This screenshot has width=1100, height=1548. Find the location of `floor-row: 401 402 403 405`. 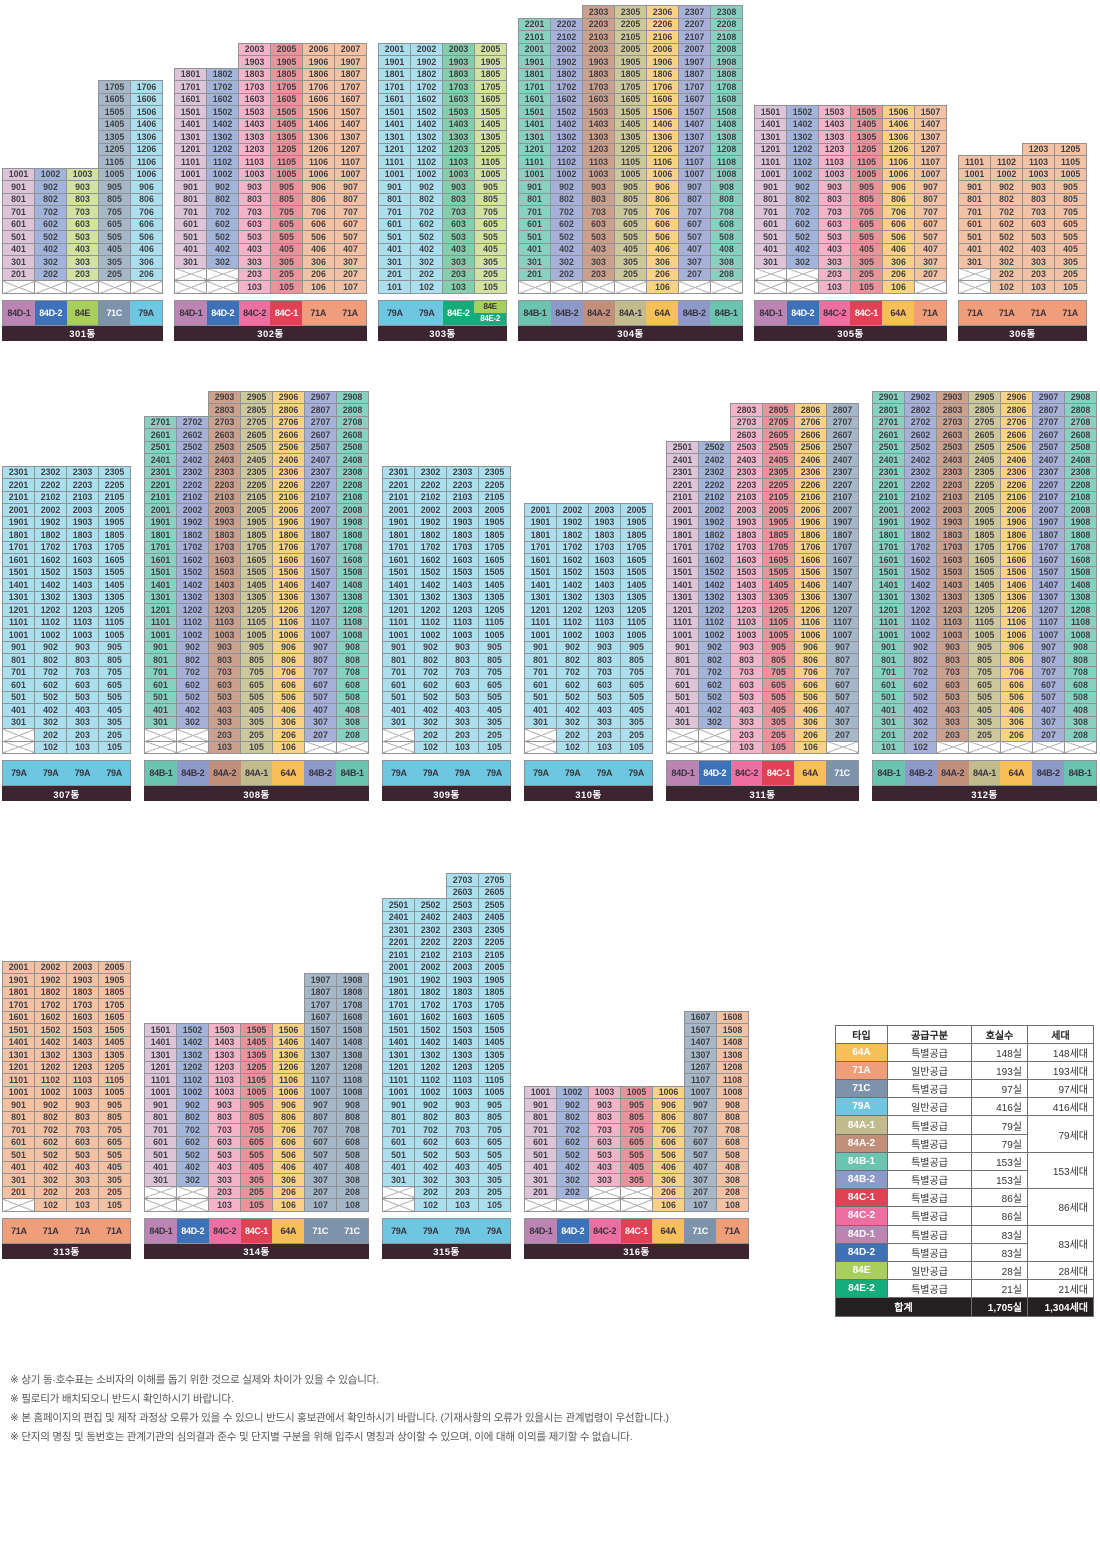

floor-row: 401 402 403 405 is located at coordinates (446, 1167).